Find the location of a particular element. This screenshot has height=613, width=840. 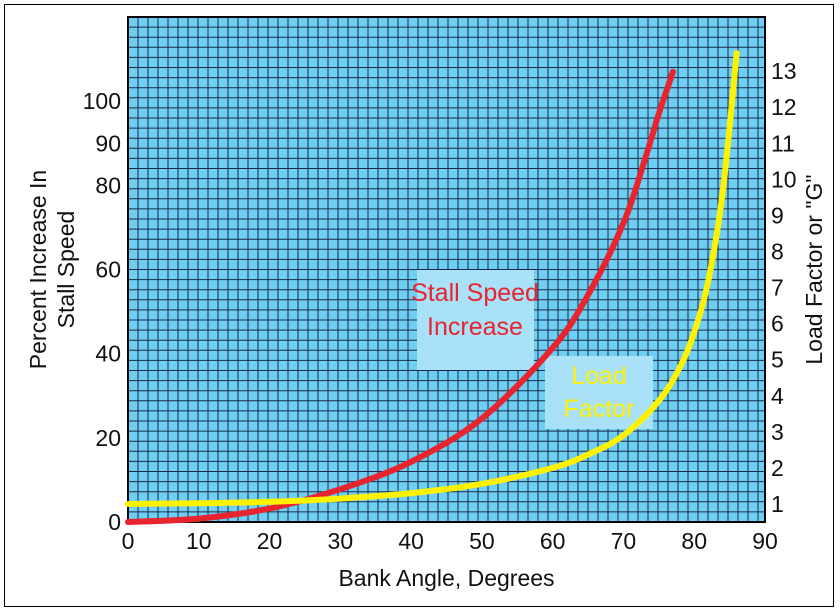

y-left-tick-label: 0 is located at coordinates (114, 522).